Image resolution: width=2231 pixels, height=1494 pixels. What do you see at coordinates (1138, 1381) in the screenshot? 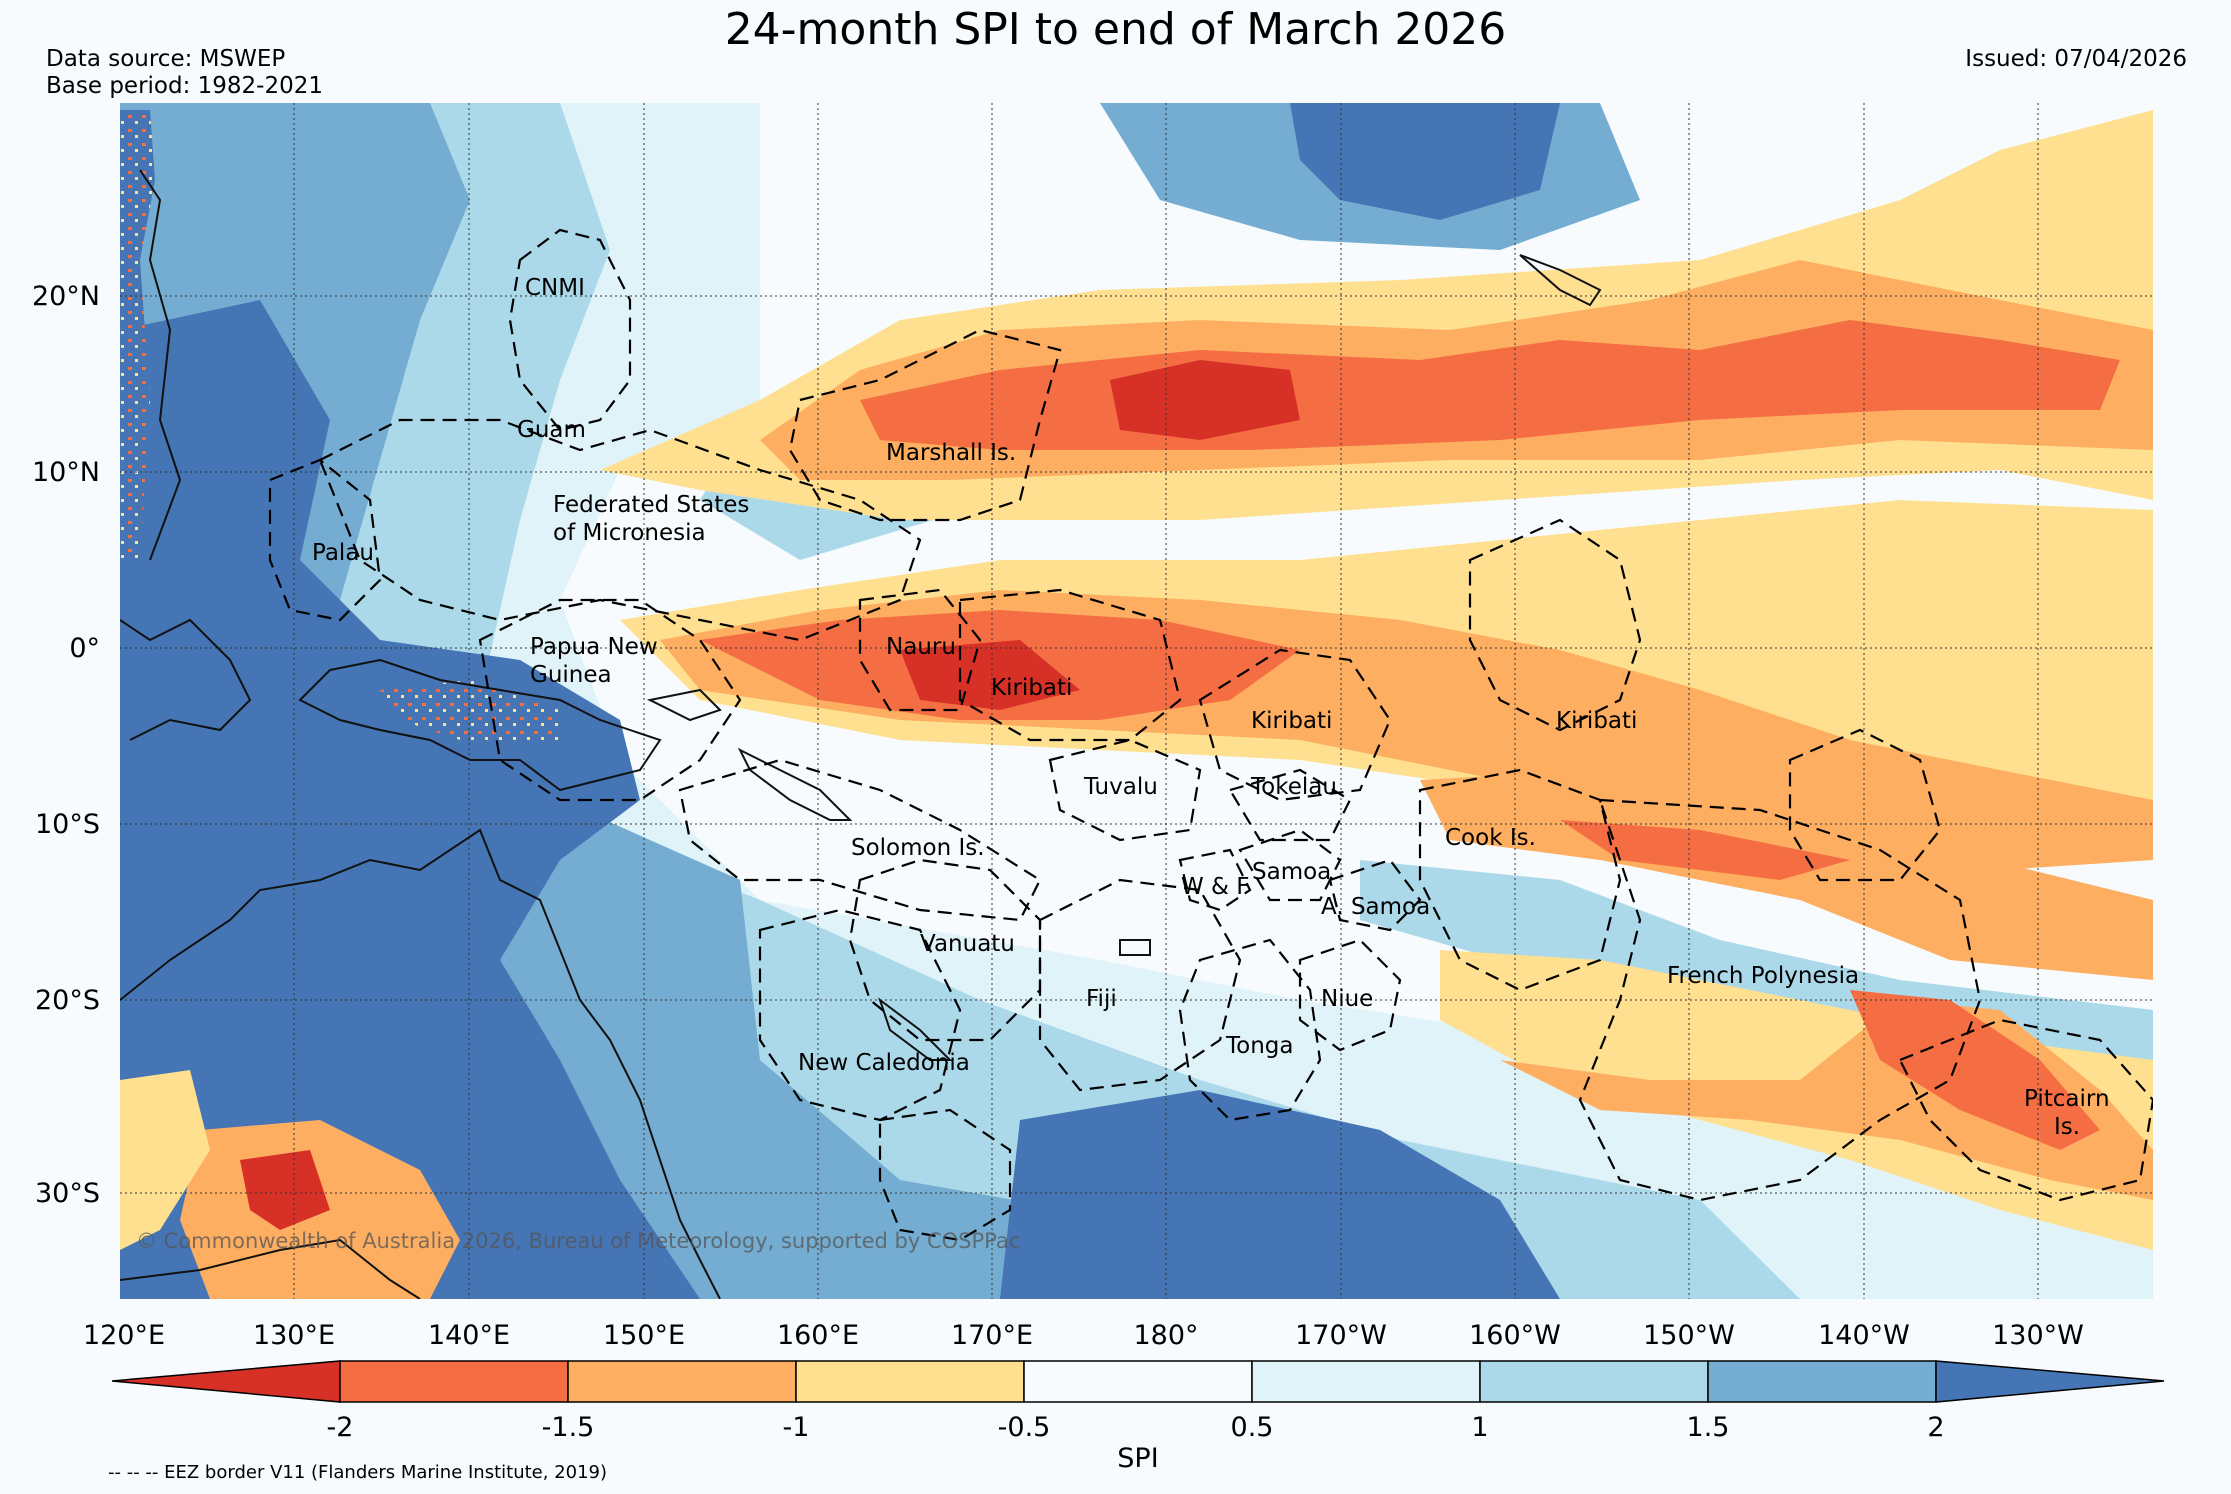
I see `colorbar-near-normal` at bounding box center [1138, 1381].